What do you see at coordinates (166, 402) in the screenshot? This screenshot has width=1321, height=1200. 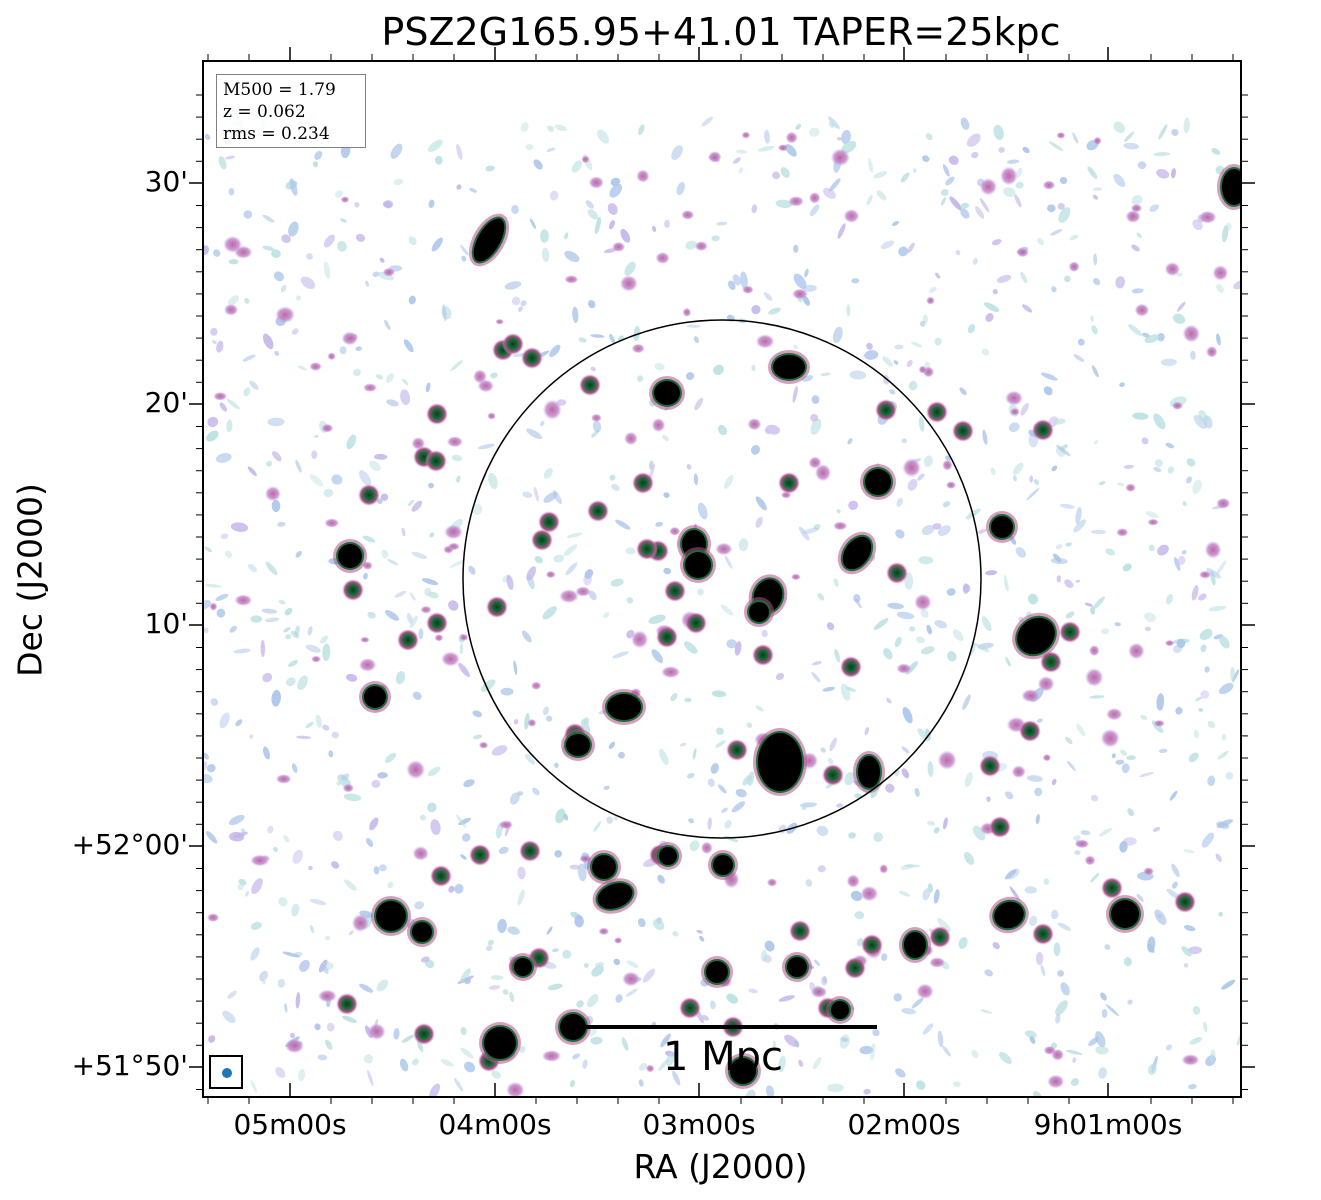 I see `y-tick-label: 20'` at bounding box center [166, 402].